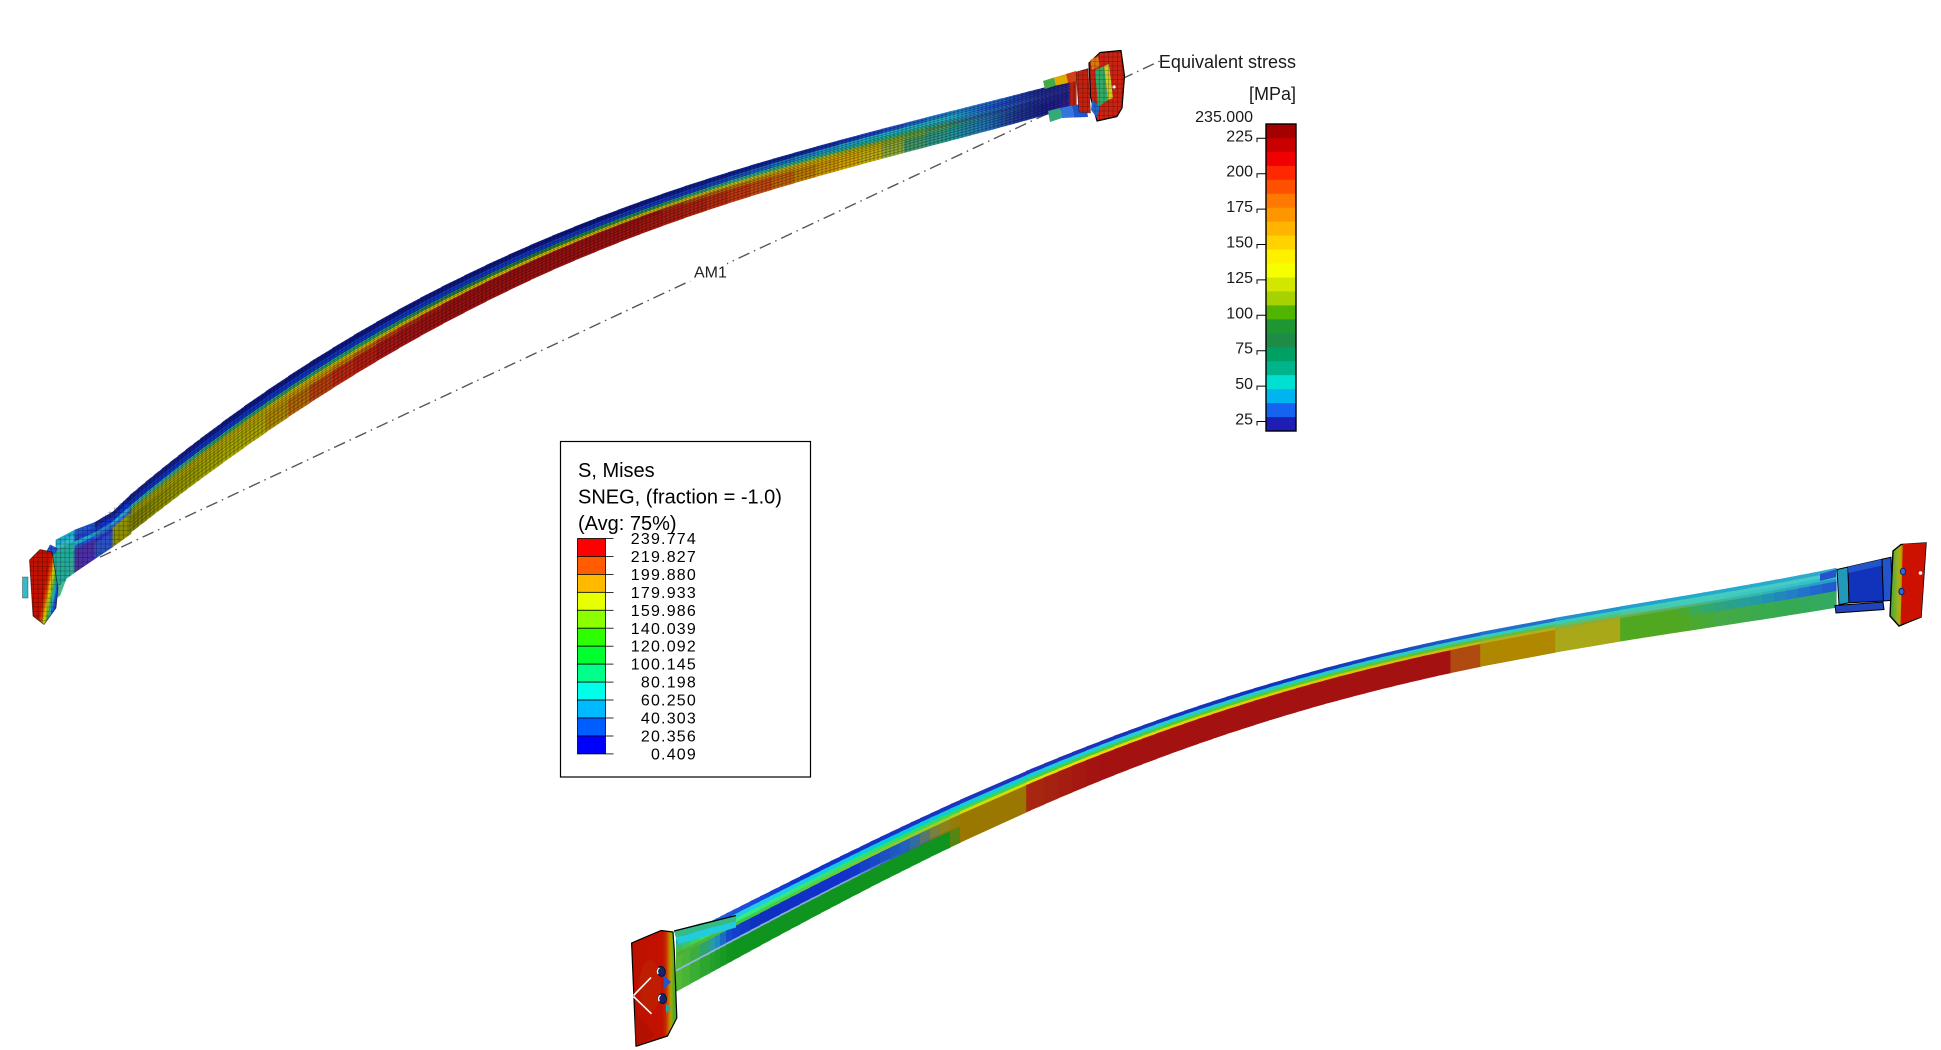 The height and width of the screenshot is (1050, 1941). Describe the element at coordinates (674, 754) in the screenshot. I see `svg-text: 0.409` at that location.